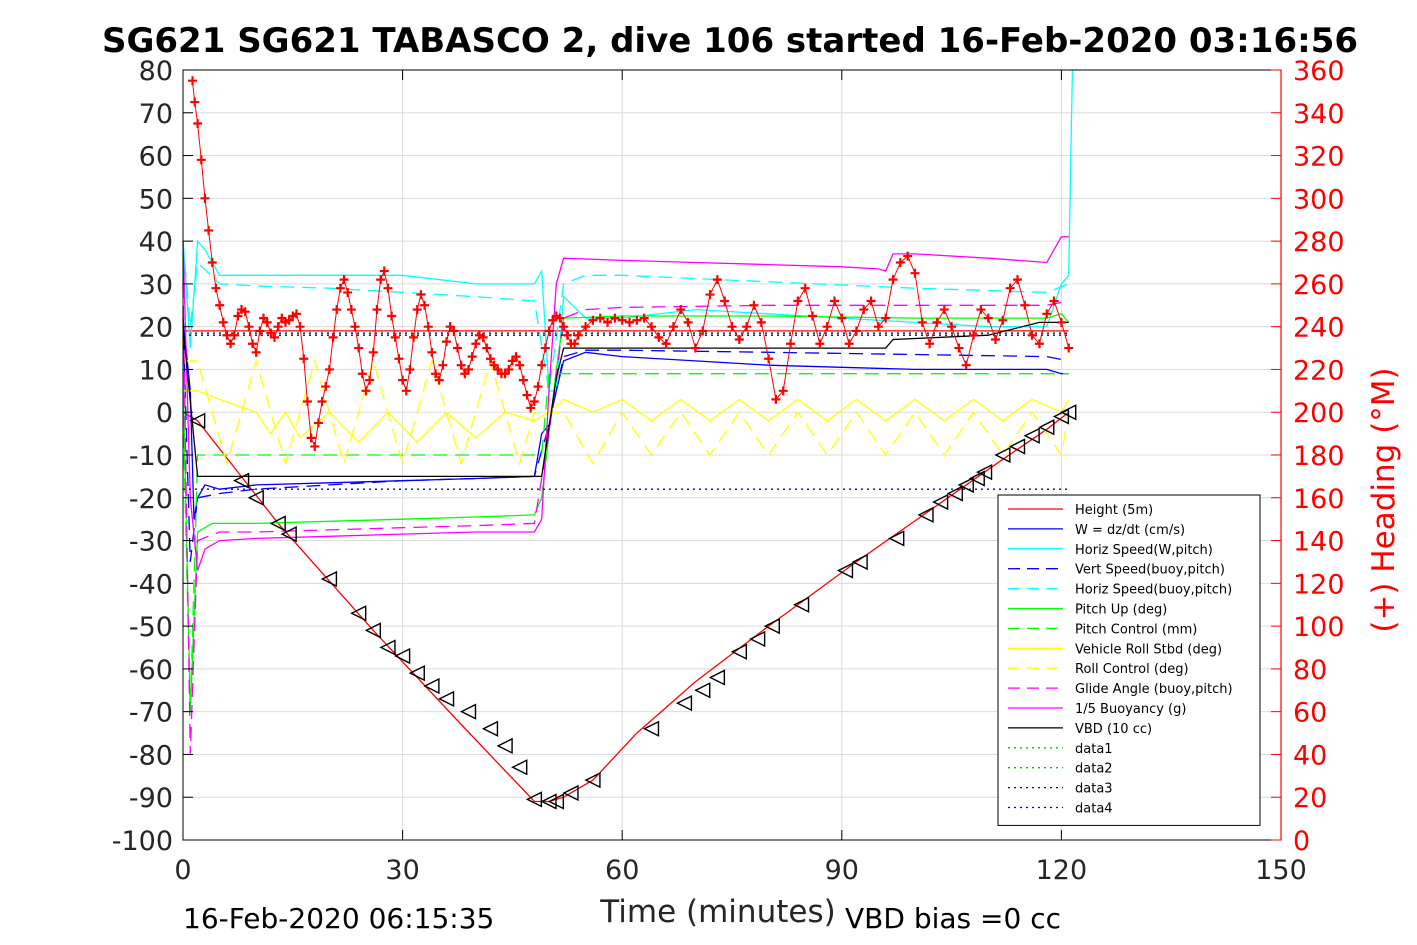 The height and width of the screenshot is (945, 1417). I want to click on x-tick-label: 60, so click(622, 870).